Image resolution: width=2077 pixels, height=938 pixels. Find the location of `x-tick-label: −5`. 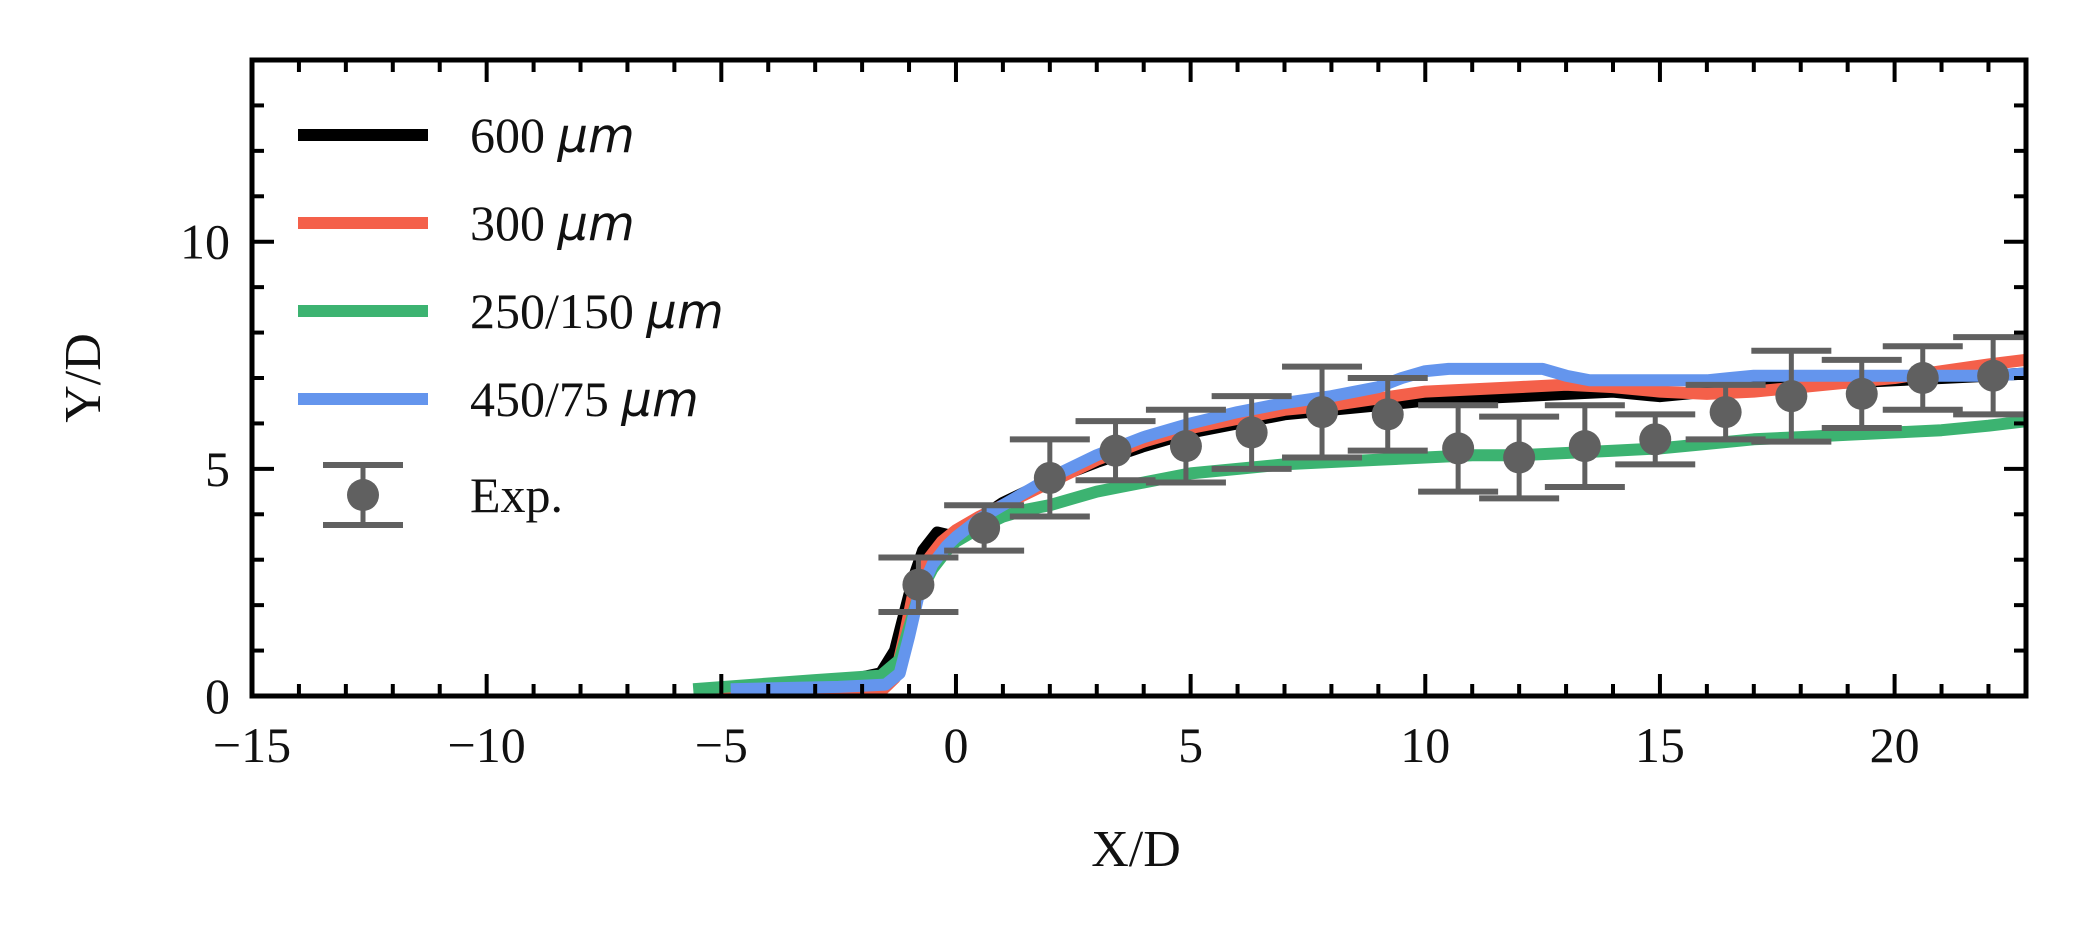

x-tick-label: −5 is located at coordinates (721, 745).